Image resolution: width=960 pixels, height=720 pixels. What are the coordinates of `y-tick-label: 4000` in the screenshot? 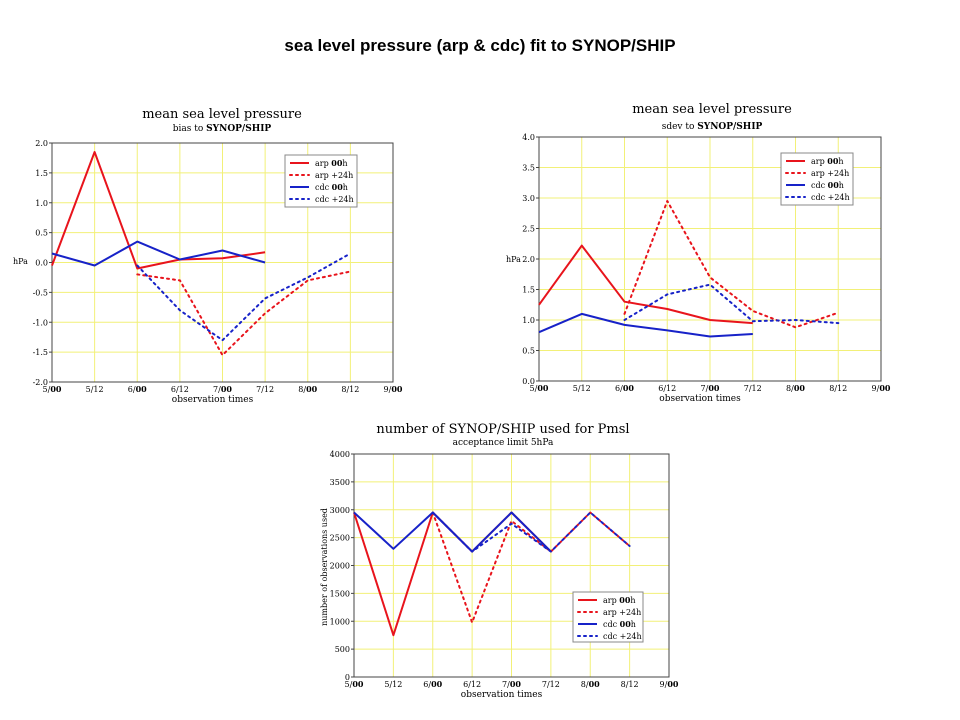 It's located at (340, 454).